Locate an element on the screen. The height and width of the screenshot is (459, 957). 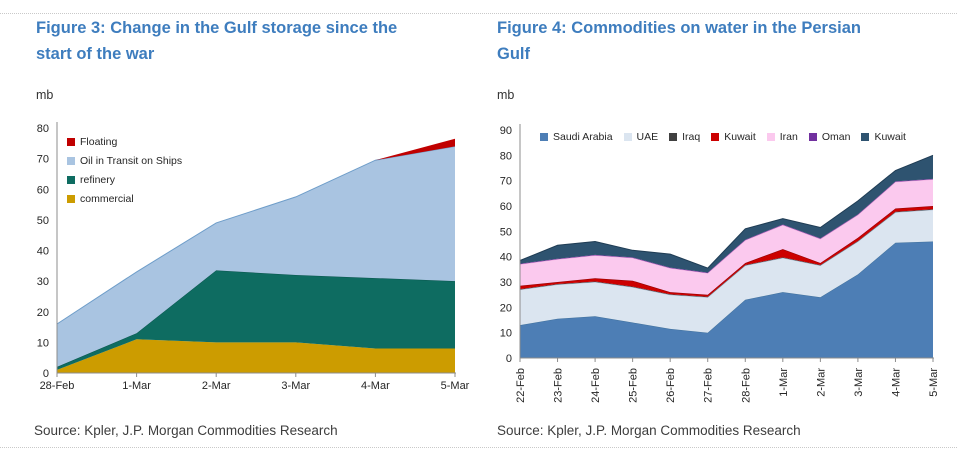
legend-item-refinery: refinery is located at coordinates (124, 180).